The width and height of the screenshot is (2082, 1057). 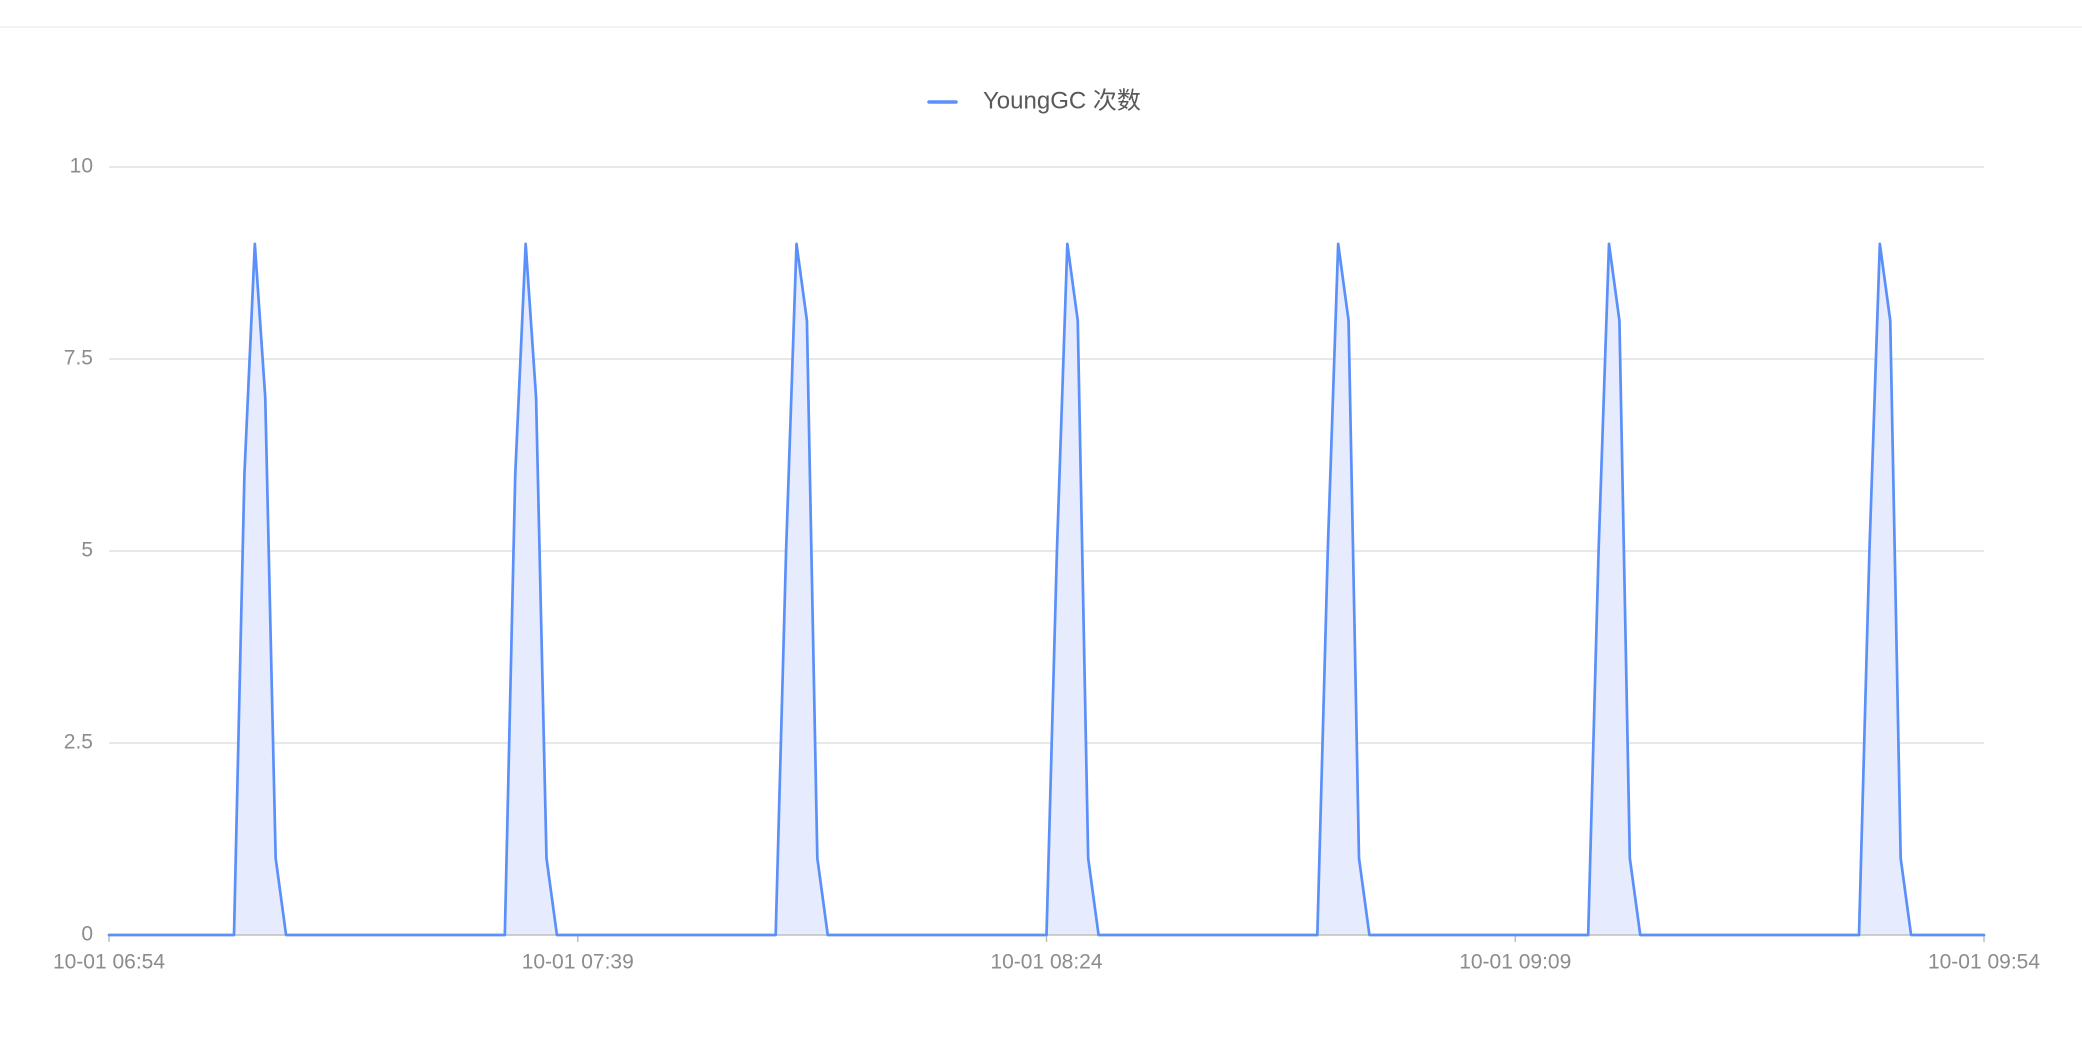 What do you see at coordinates (578, 962) in the screenshot?
I see `x-tick-label: 10-01 07:39` at bounding box center [578, 962].